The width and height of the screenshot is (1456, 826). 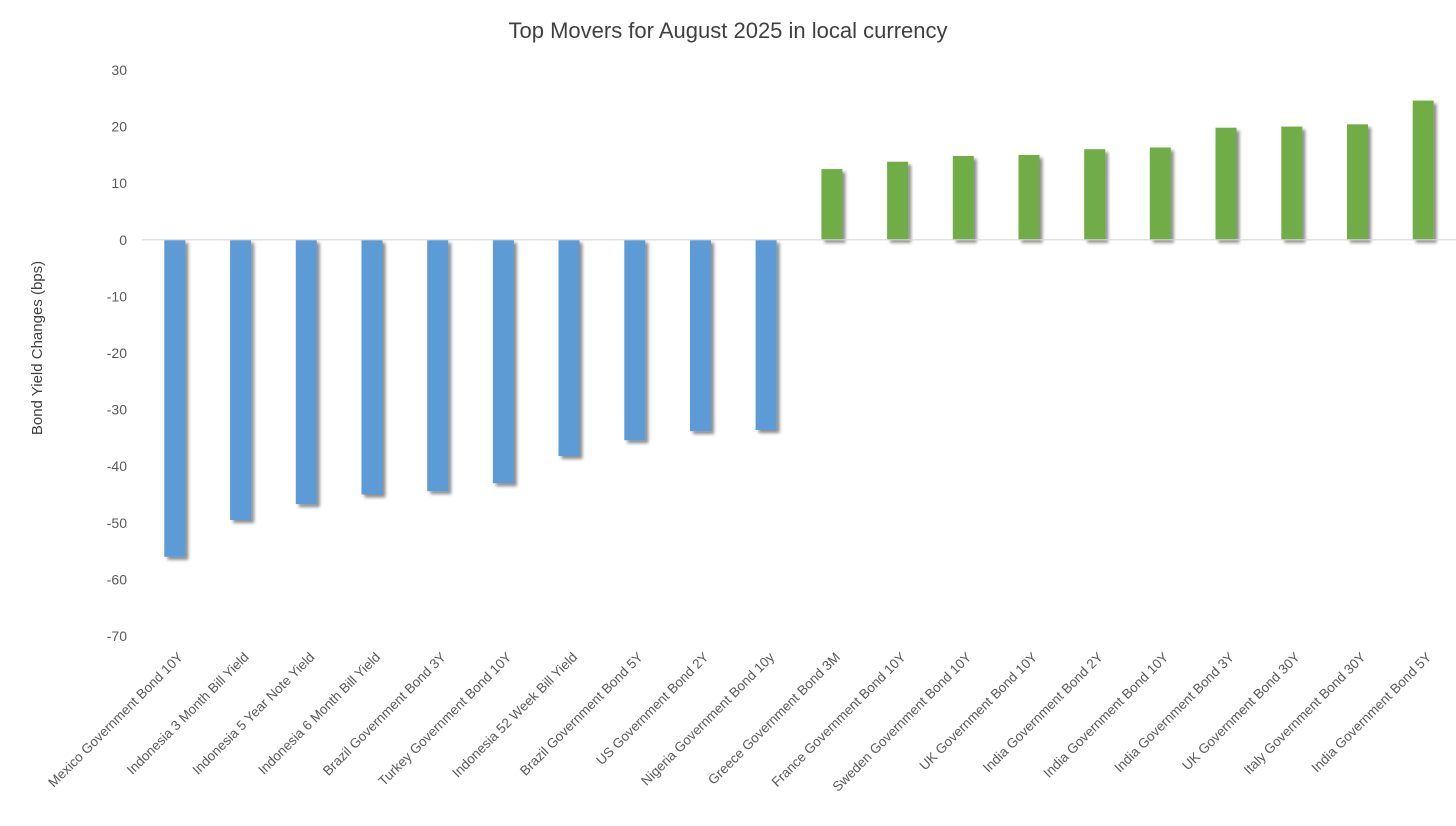 What do you see at coordinates (117, 523) in the screenshot?
I see `y-tick-label: -50` at bounding box center [117, 523].